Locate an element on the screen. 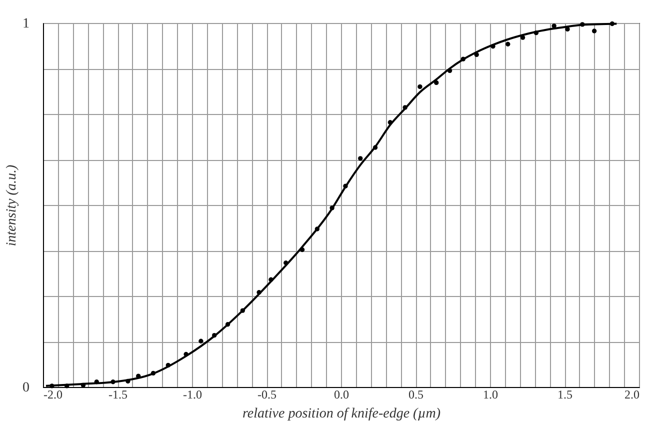 This screenshot has height=434, width=648. x-tick-label: 1.5 is located at coordinates (565, 395).